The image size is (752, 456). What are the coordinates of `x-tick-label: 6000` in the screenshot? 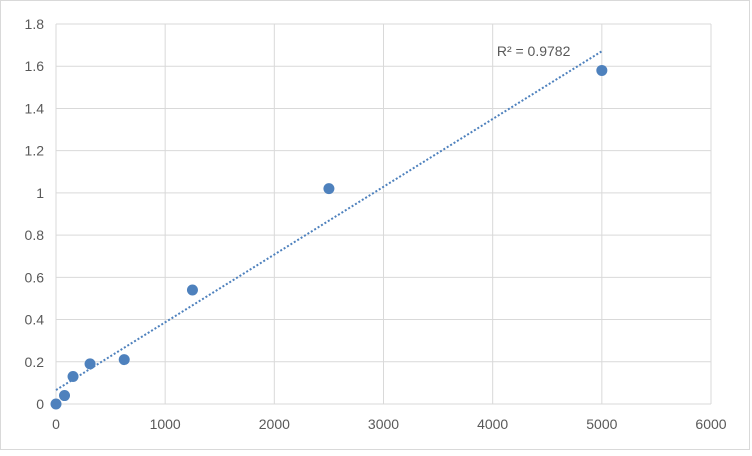 It's located at (710, 424).